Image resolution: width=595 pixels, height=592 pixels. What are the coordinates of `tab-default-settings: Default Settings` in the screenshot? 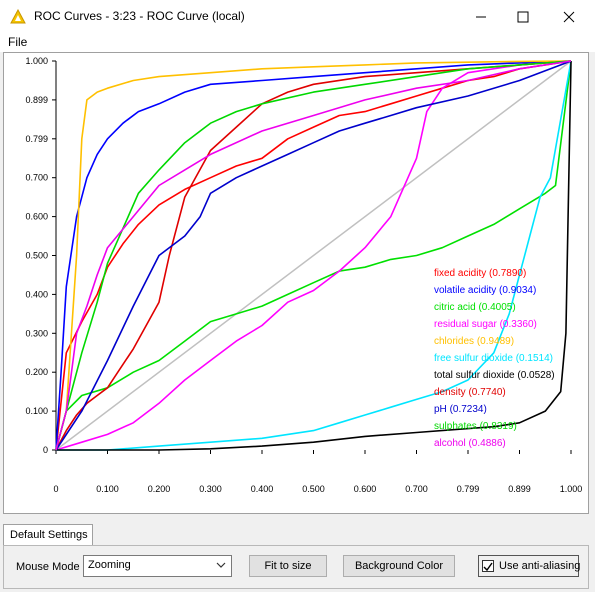 It's located at (48, 535).